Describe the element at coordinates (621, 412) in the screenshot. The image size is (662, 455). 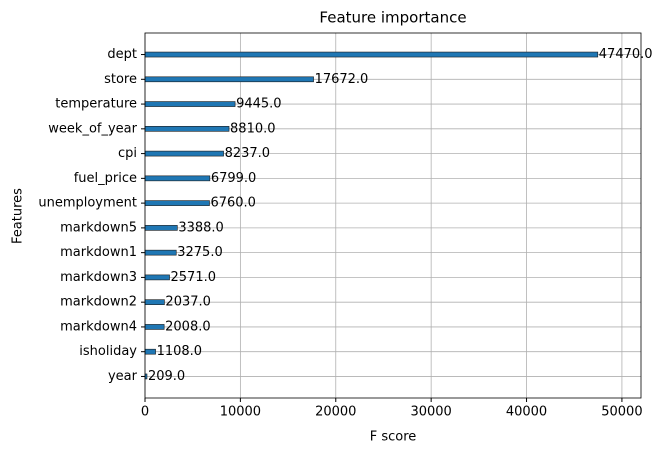
I see `x-tick-label: 50000` at that location.